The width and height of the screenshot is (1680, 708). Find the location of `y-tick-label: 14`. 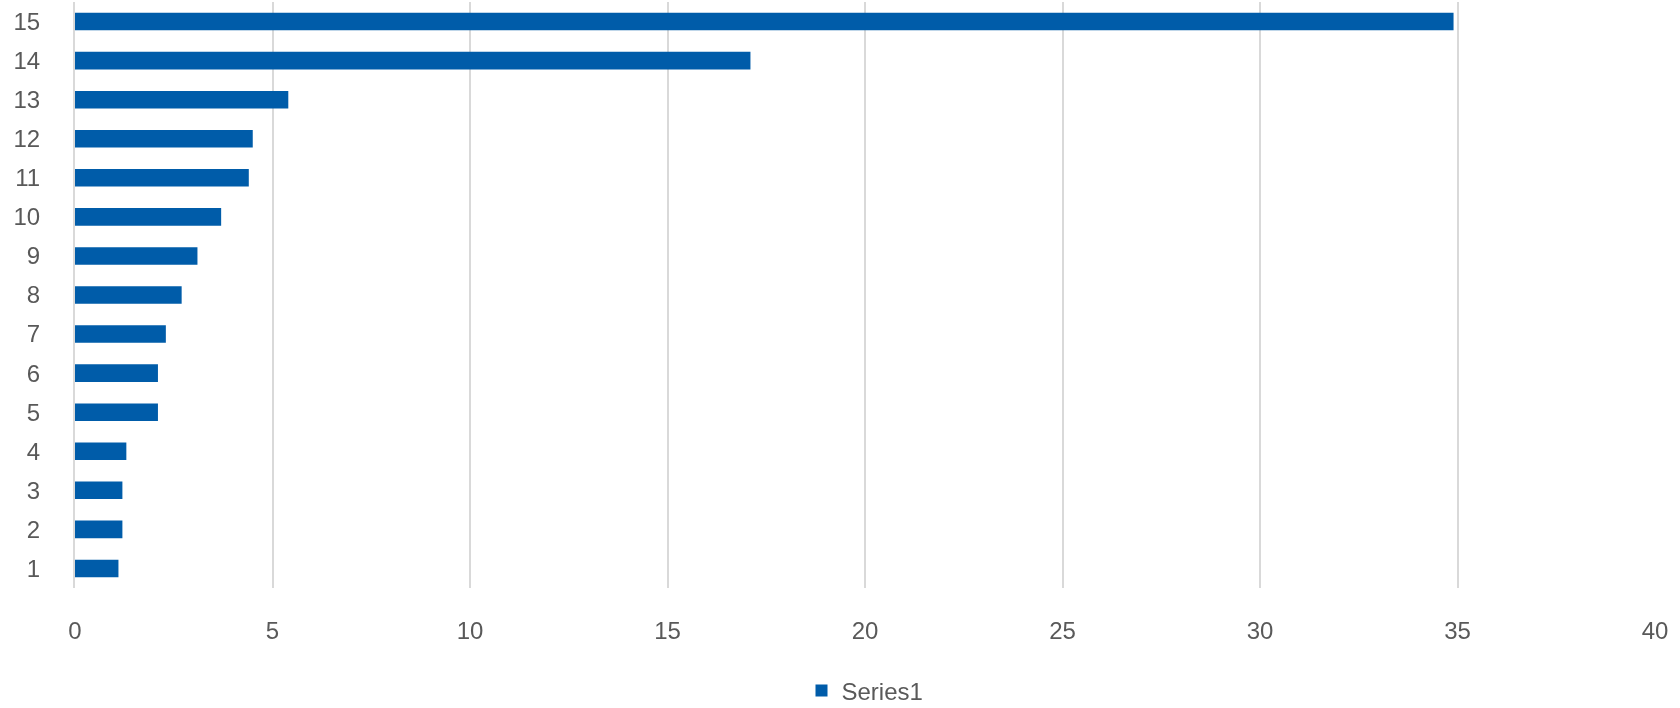

y-tick-label: 14 is located at coordinates (27, 60).